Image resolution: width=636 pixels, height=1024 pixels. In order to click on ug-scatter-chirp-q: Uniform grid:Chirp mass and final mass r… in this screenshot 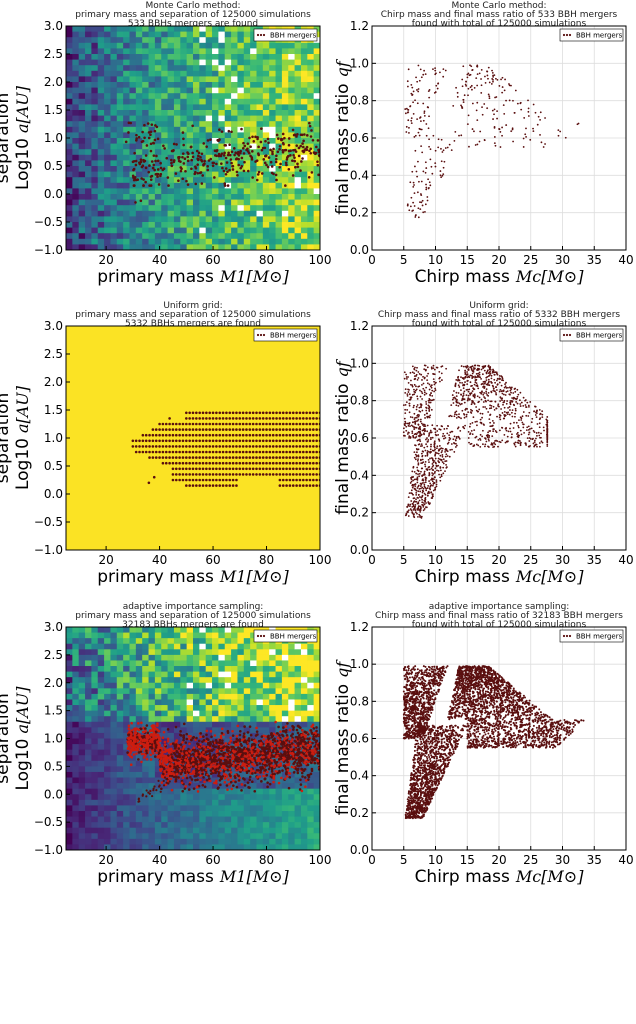, I will do `click(483, 444)`.